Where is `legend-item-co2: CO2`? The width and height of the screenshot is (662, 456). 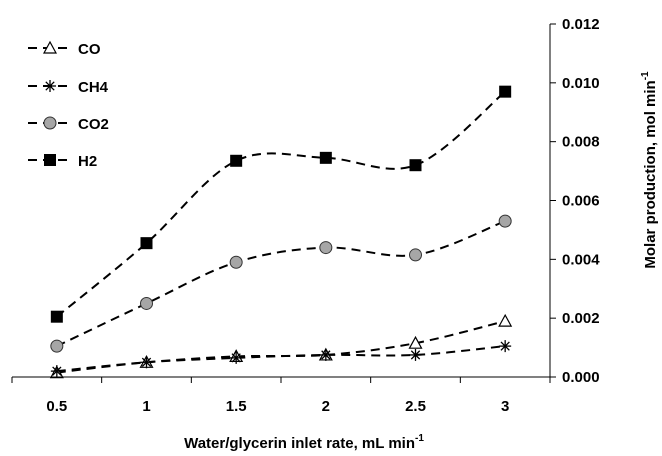
legend-item-co2: CO2 is located at coordinates (68, 124).